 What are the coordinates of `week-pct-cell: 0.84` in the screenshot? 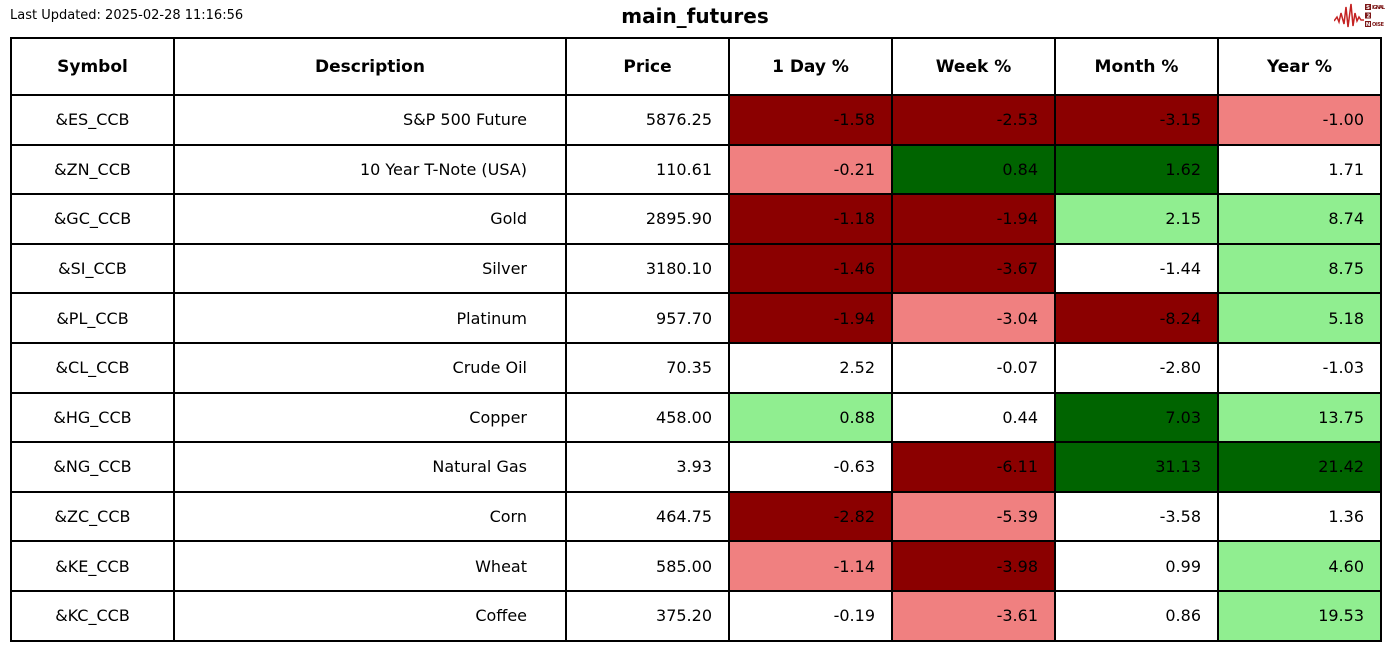 It's located at (973, 169).